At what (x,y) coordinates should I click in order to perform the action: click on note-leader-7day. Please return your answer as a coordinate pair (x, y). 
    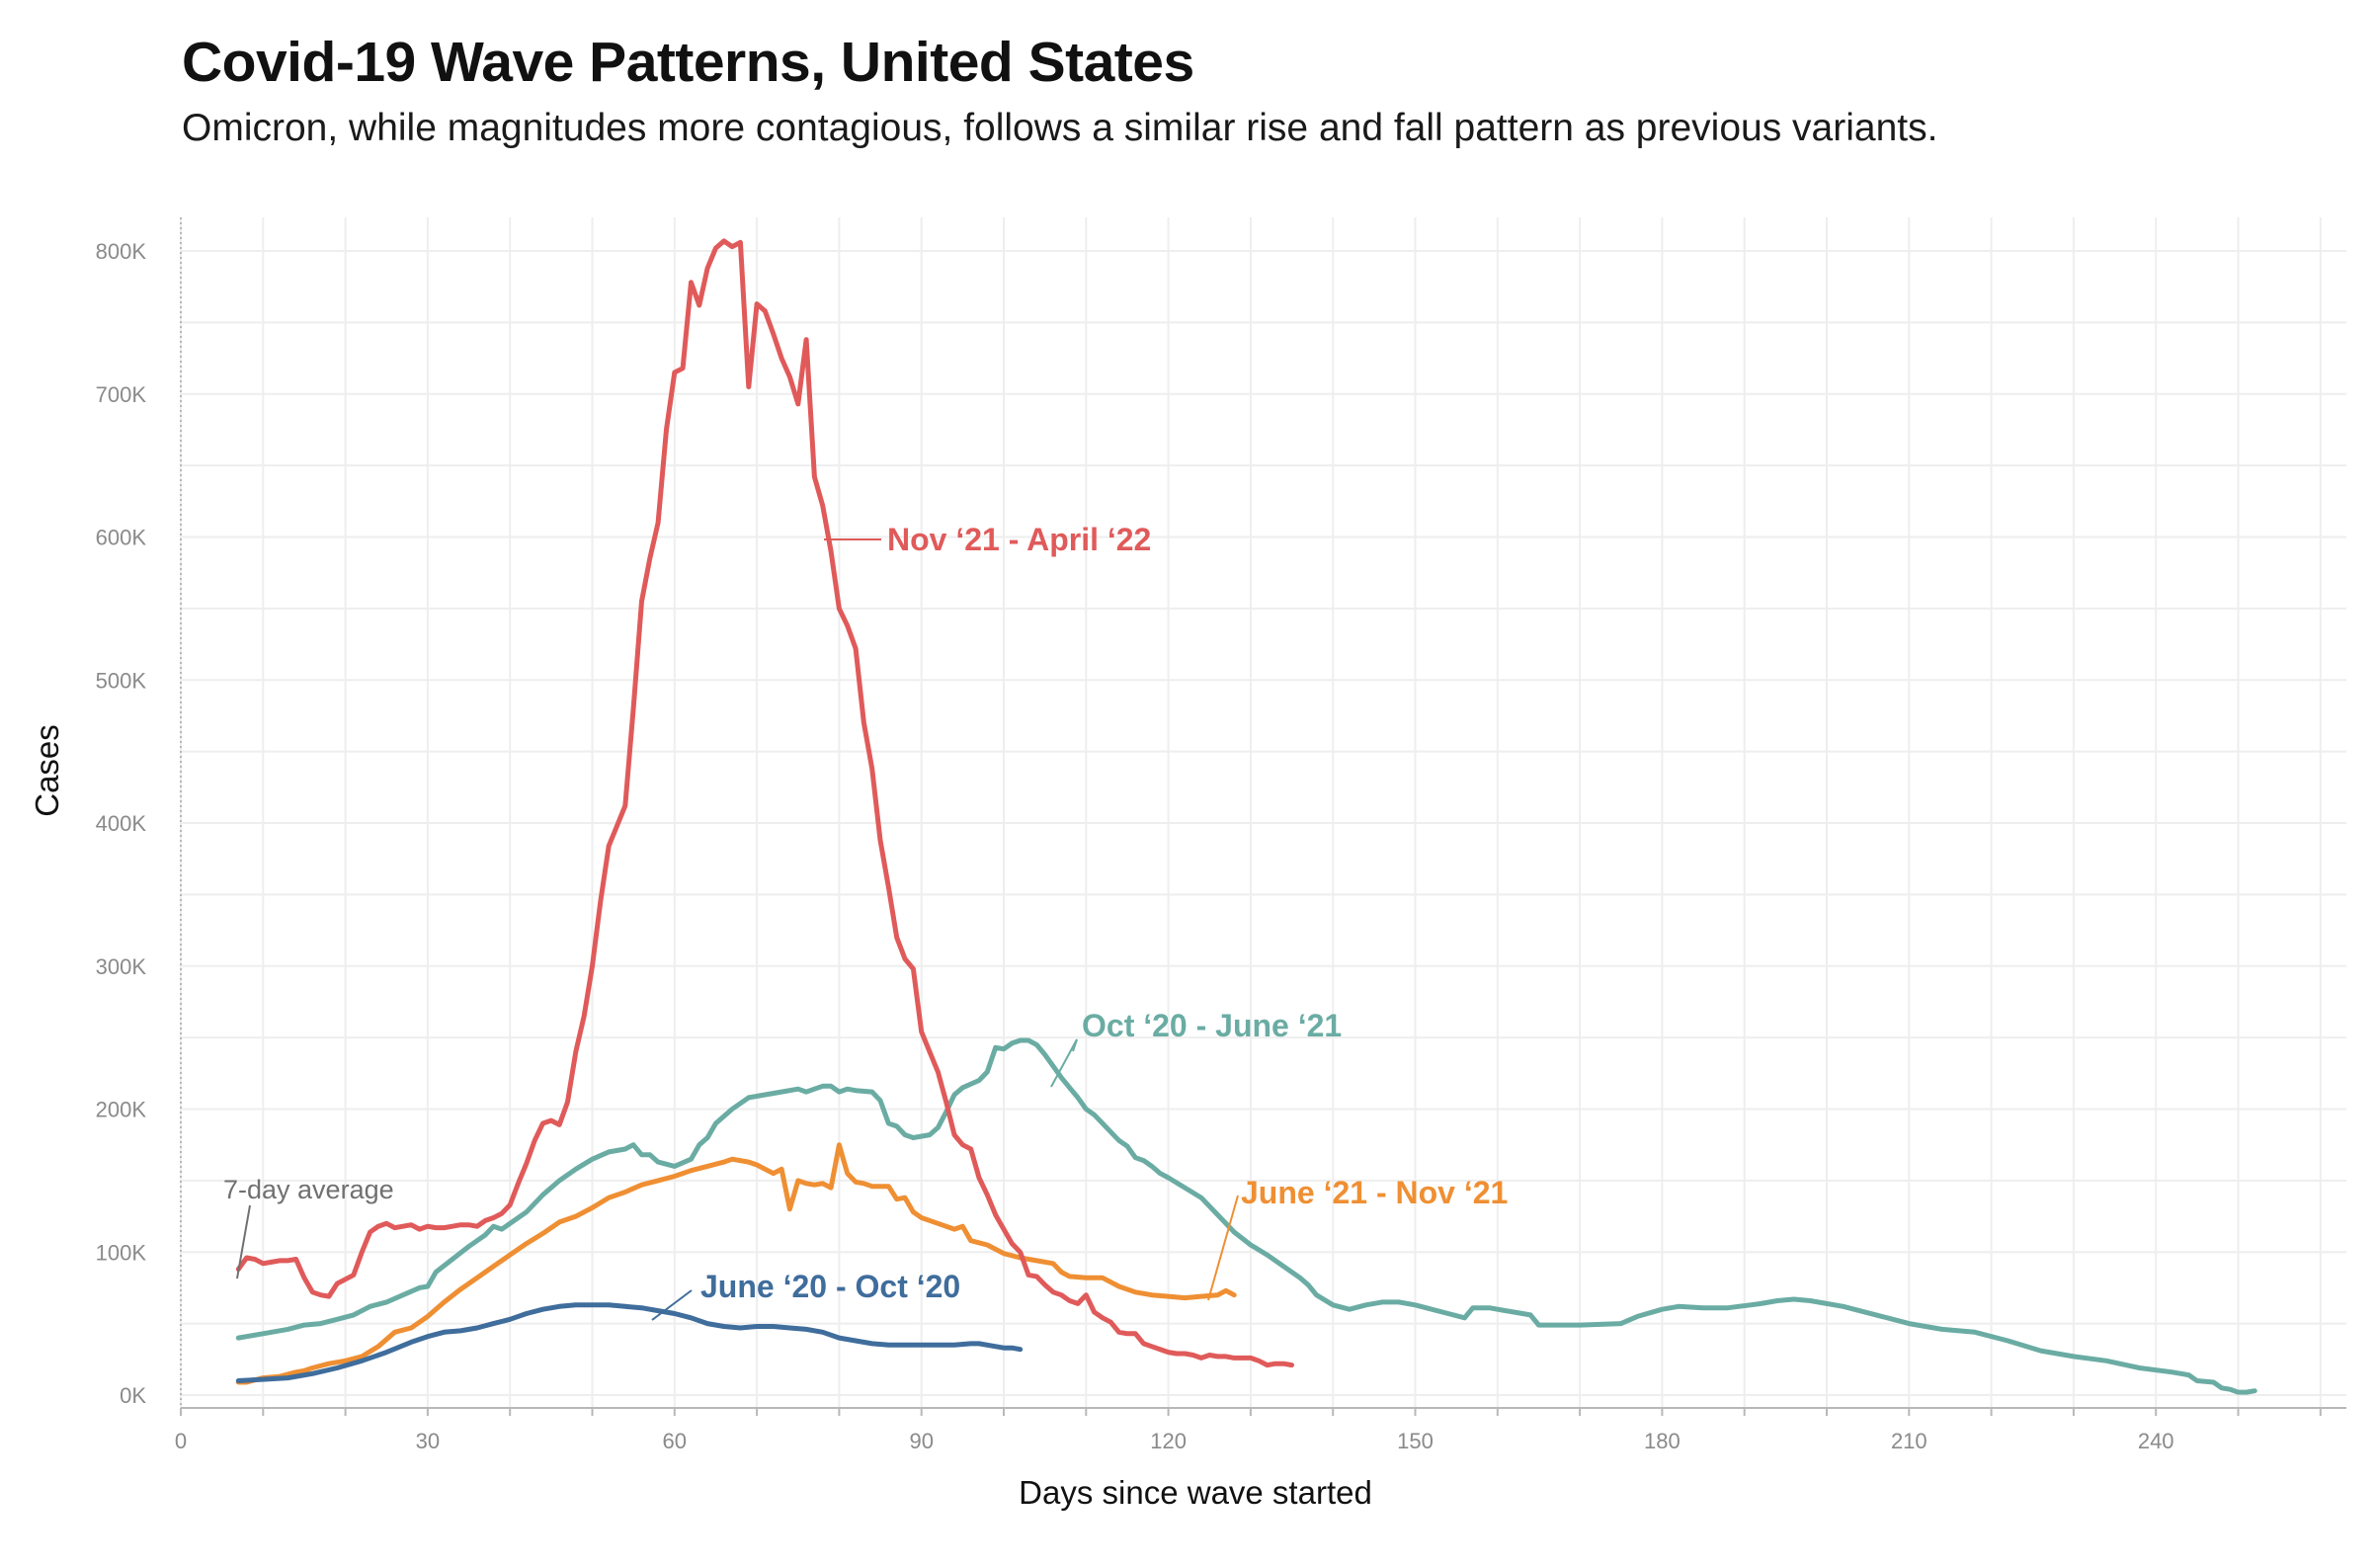
    Looking at the image, I should click on (243, 1241).